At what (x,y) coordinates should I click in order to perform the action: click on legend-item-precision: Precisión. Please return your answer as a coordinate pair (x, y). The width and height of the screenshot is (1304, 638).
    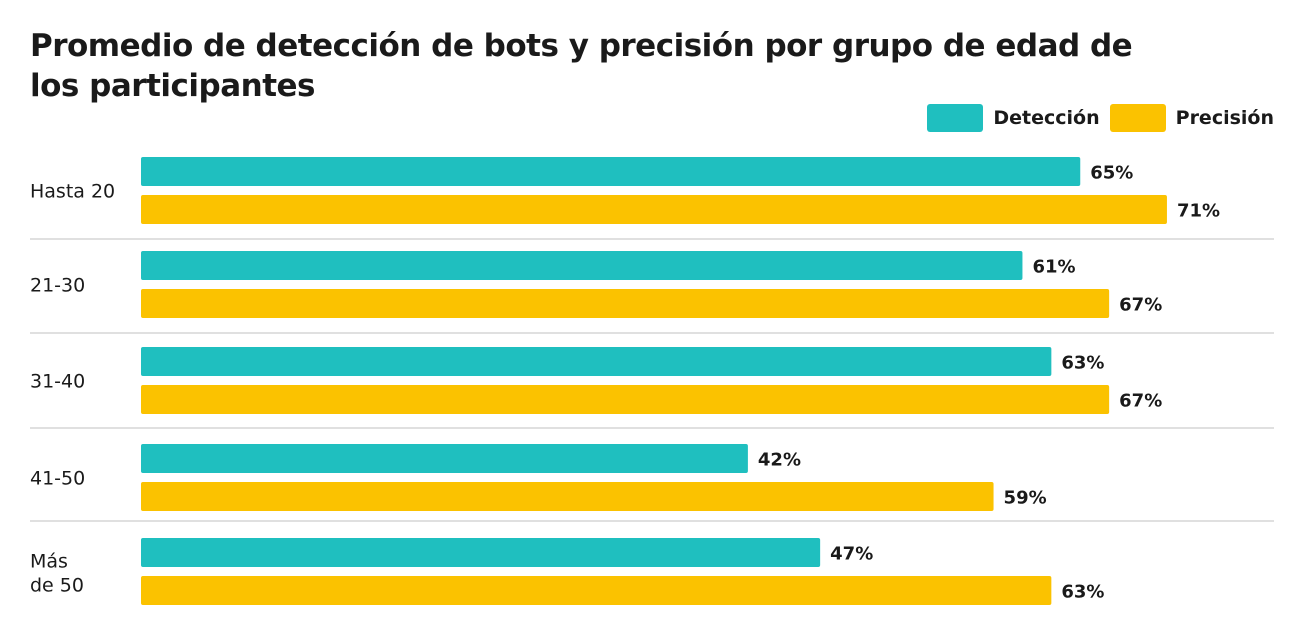
    Looking at the image, I should click on (1191, 118).